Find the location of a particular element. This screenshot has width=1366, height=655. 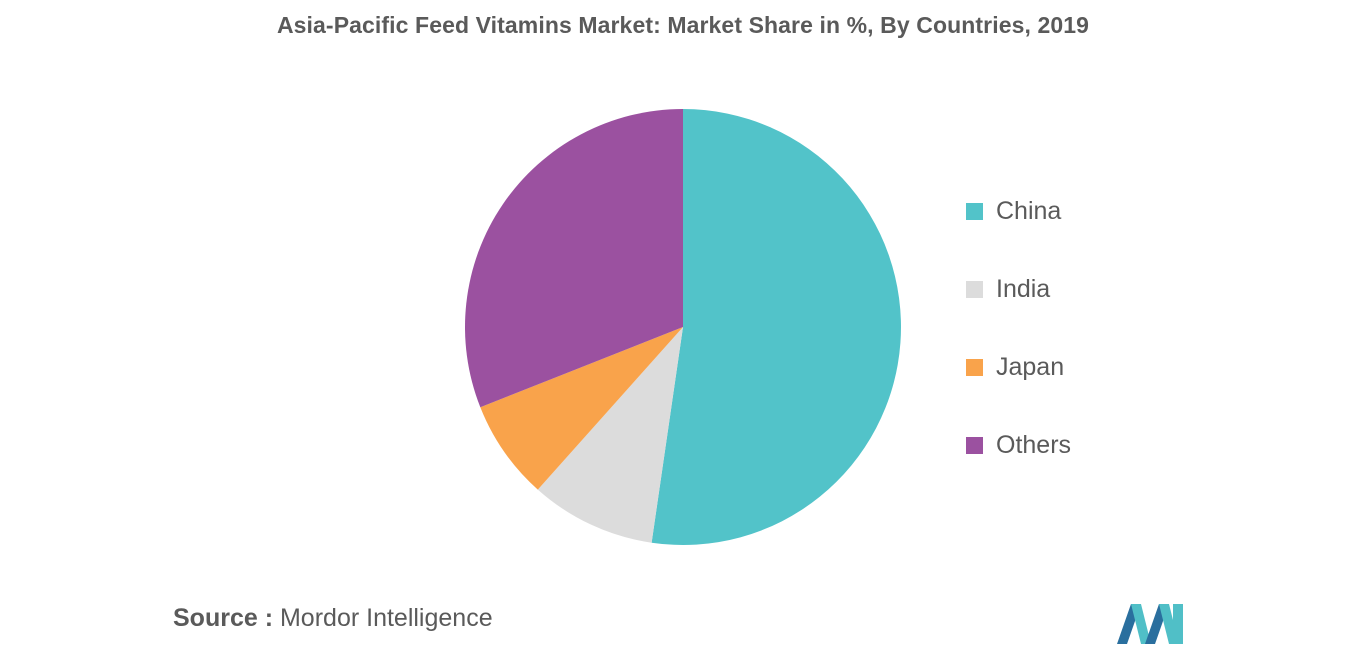

pie-slice-japan is located at coordinates (581, 408).